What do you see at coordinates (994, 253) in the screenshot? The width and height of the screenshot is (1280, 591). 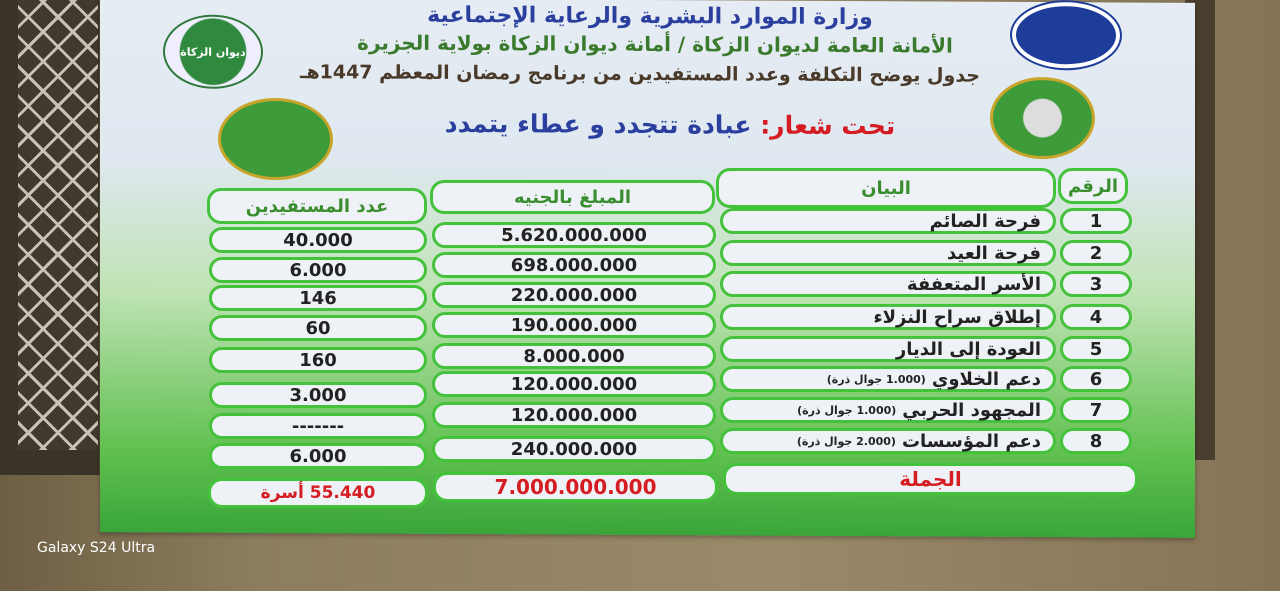 I see `statement-text: فرحة العيد` at bounding box center [994, 253].